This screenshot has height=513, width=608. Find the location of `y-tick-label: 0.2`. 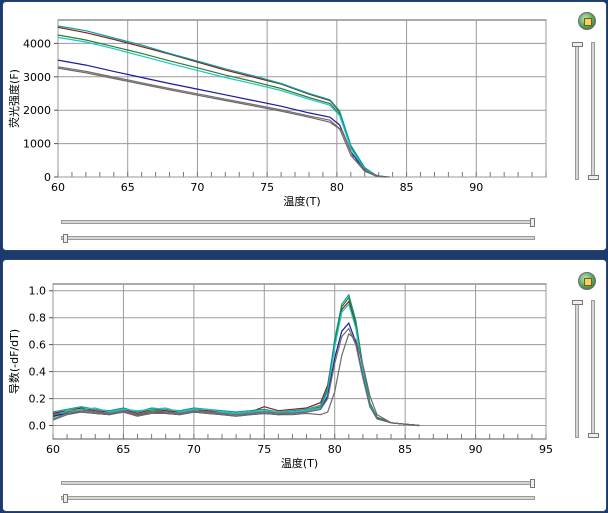

y-tick-label: 0.2 is located at coordinates (38, 399).